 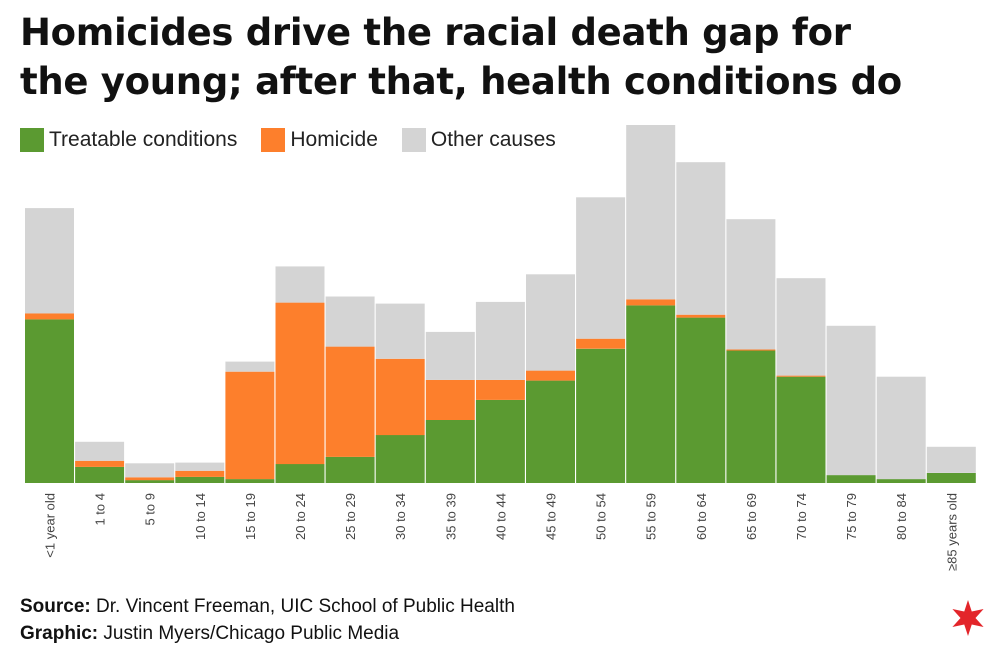 I want to click on legend-swatch-homicide, so click(x=273, y=140).